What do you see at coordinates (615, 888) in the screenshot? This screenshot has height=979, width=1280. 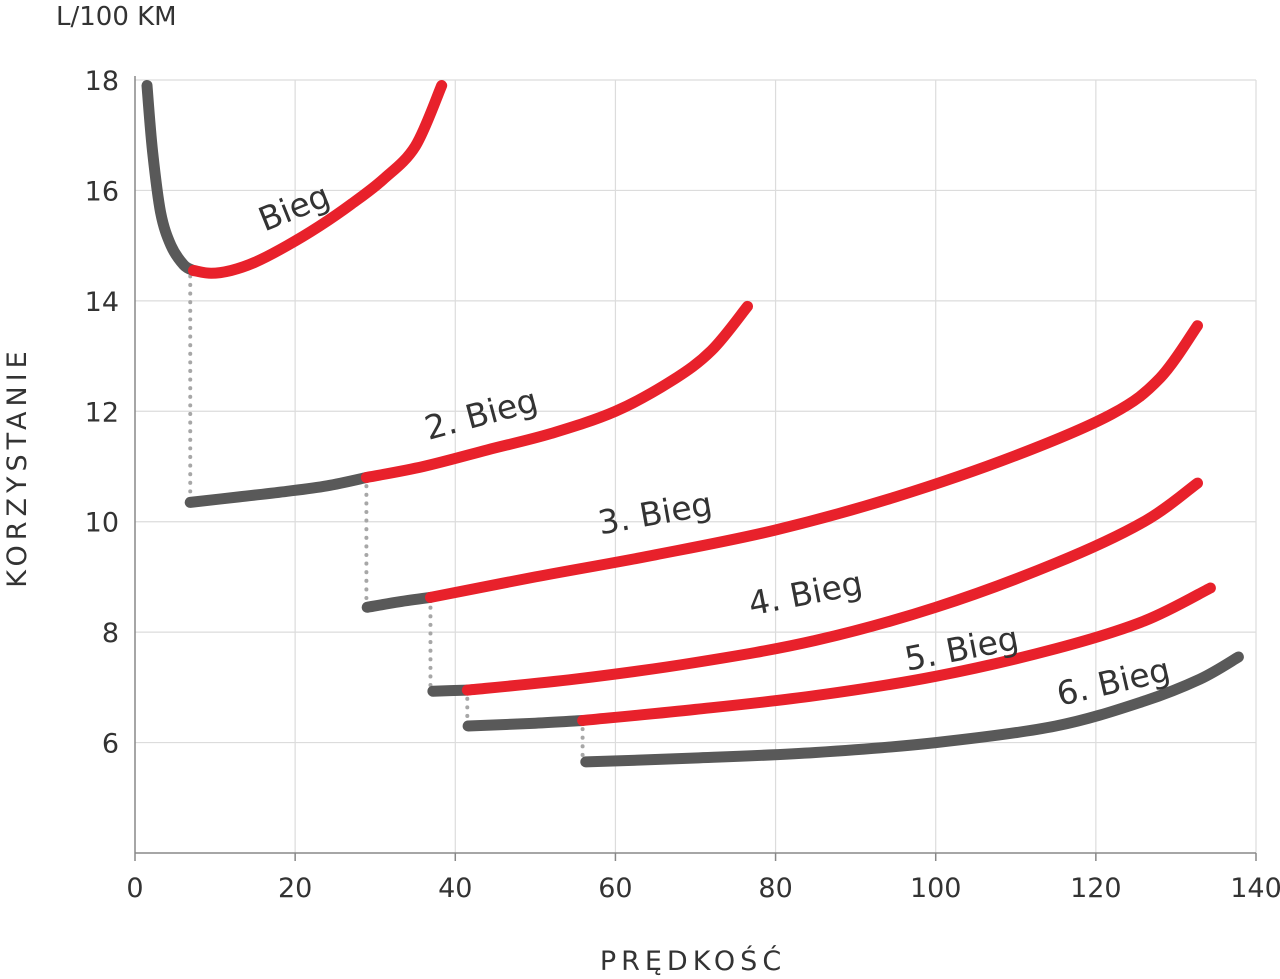 I see `x-tick-label: 60` at bounding box center [615, 888].